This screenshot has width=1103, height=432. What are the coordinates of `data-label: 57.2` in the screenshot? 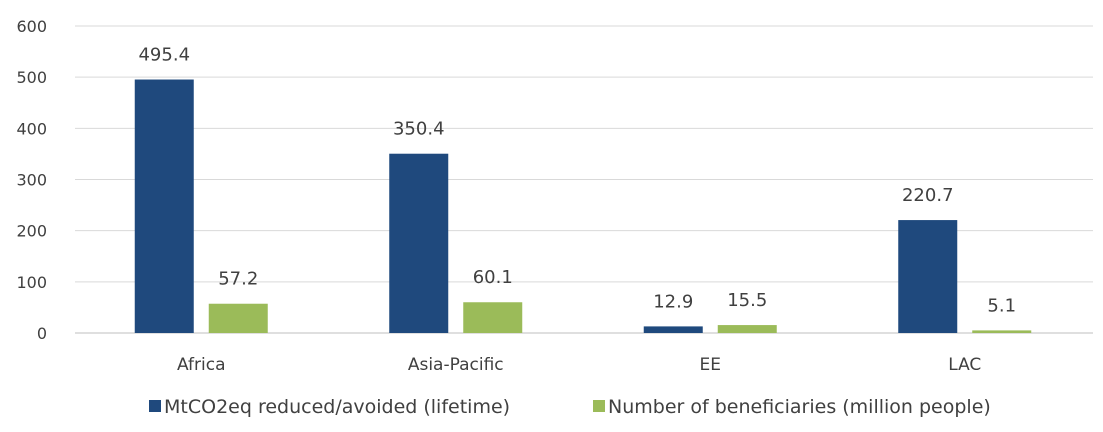 It's located at (238, 279).